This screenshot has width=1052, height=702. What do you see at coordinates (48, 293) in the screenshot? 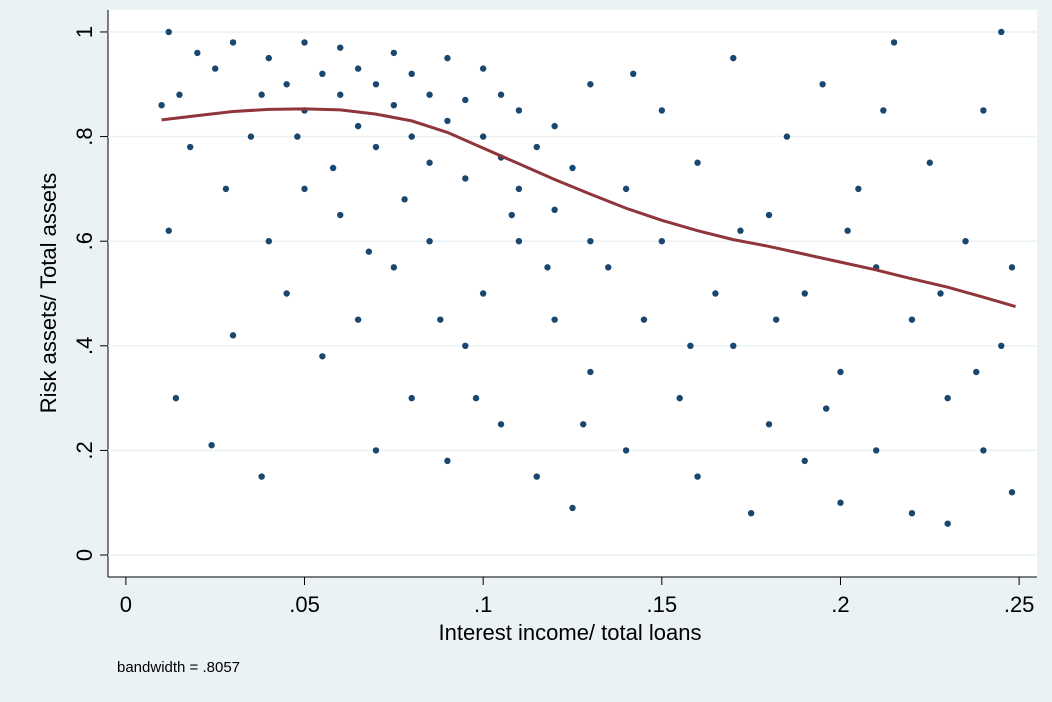
I see `y-axis-title: Risk assets/ Total assets` at bounding box center [48, 293].